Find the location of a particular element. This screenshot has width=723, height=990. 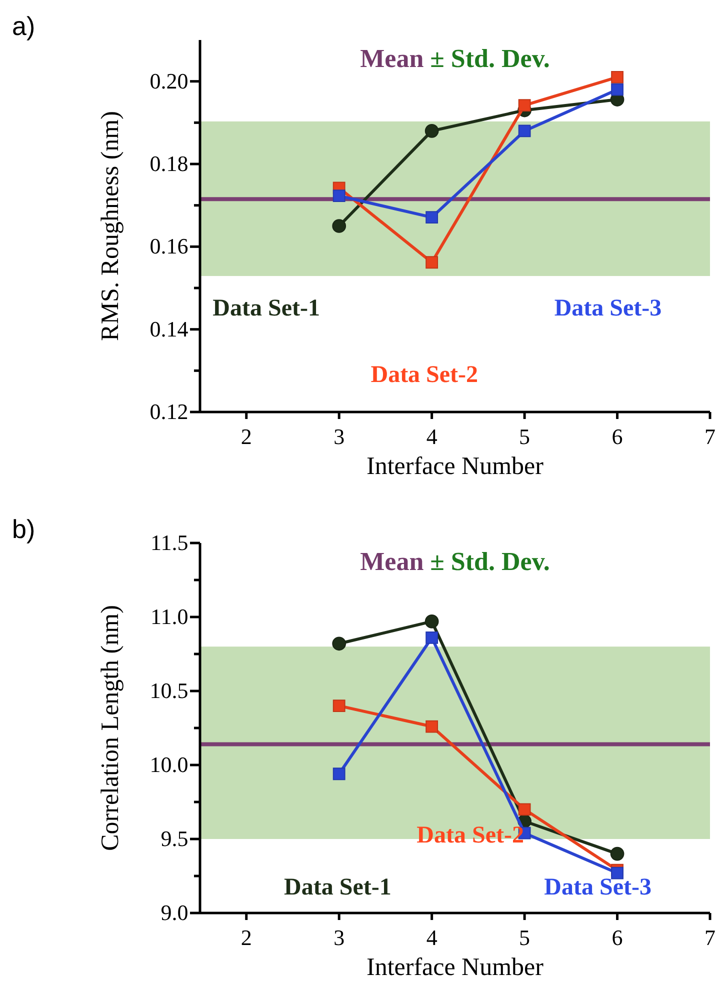

y-tick-label: 0.12 is located at coordinates (169, 411).